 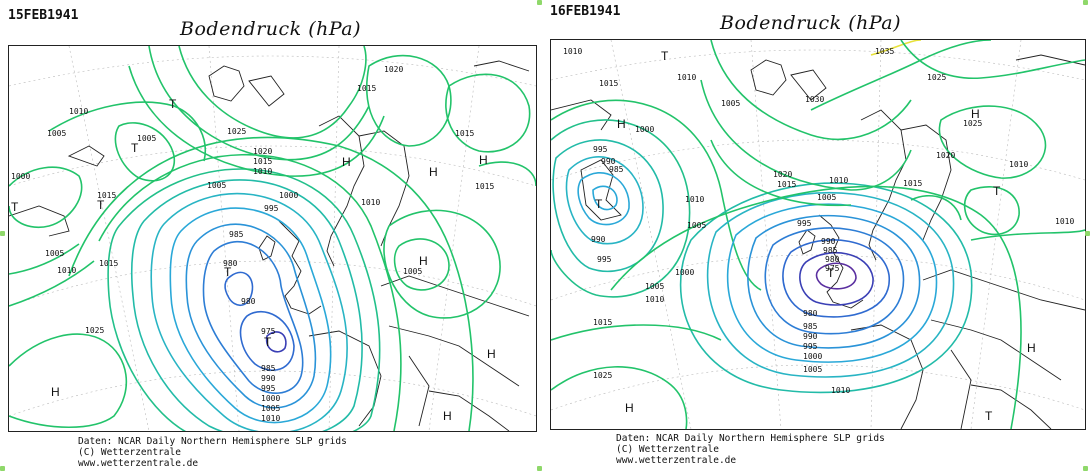 What do you see at coordinates (127, 131) in the screenshot?
I see `isobar-1010-nw` at bounding box center [127, 131].